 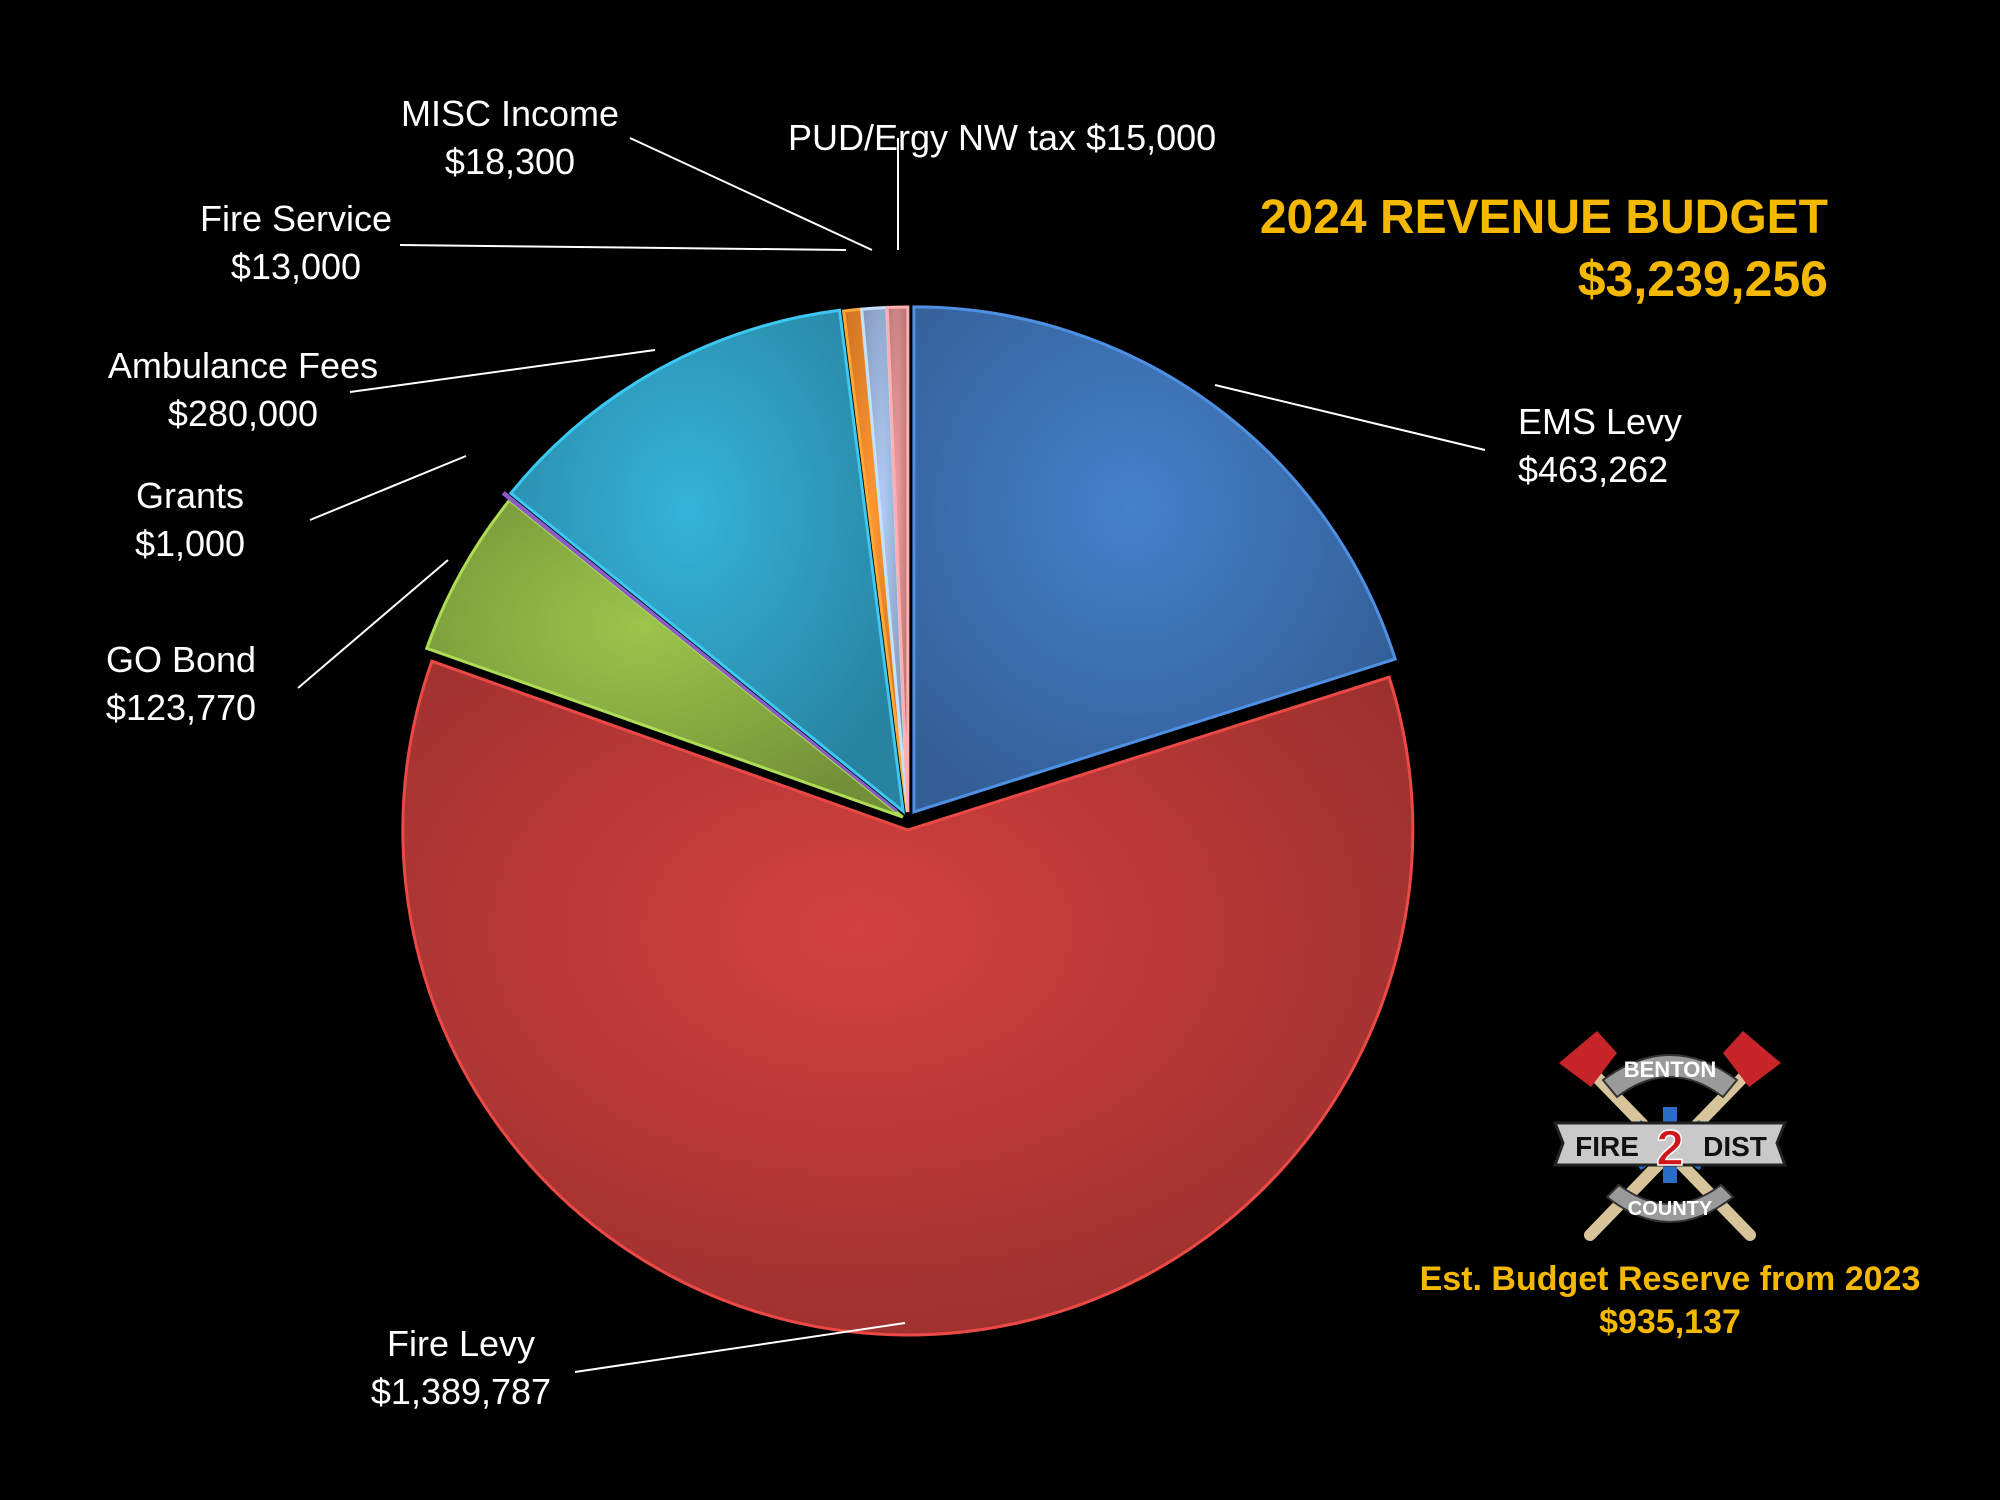 I want to click on leader-line-misc-income, so click(x=751, y=194).